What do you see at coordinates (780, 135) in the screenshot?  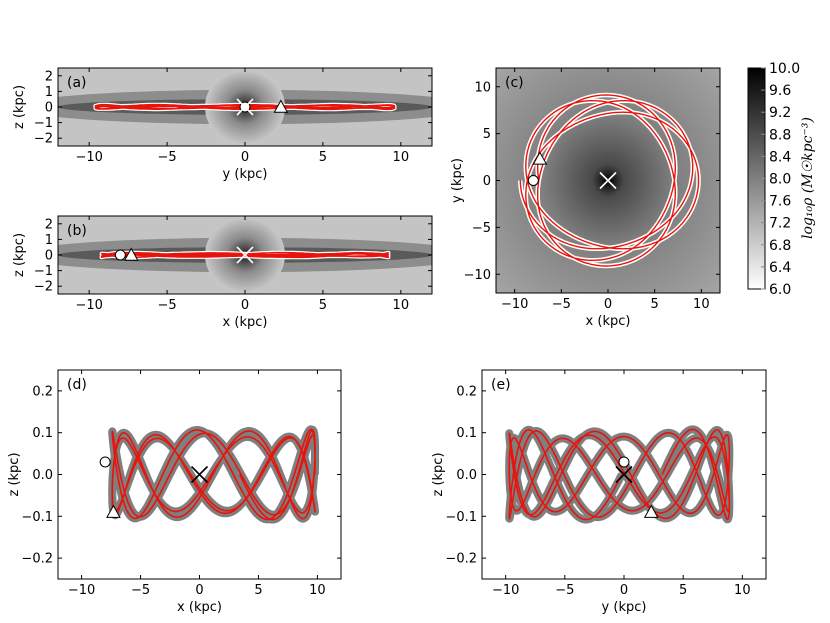 I see `colorbar-tick-label: 8.8` at bounding box center [780, 135].